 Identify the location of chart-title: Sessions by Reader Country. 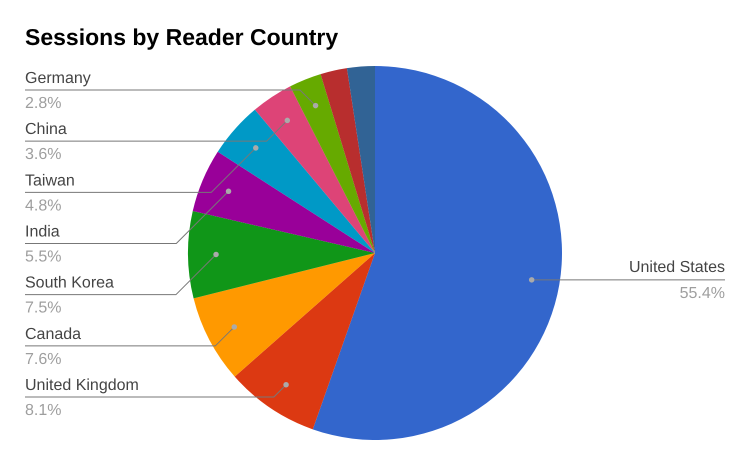
(181, 37).